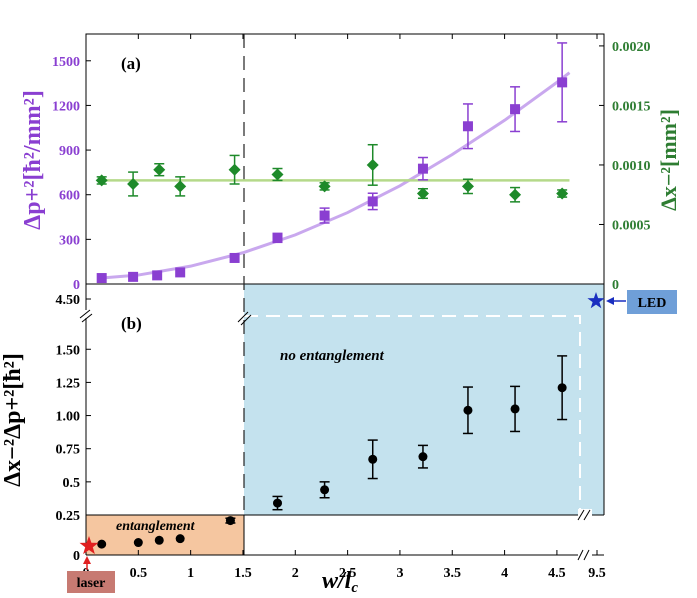  I want to click on led-label: LED, so click(652, 303).